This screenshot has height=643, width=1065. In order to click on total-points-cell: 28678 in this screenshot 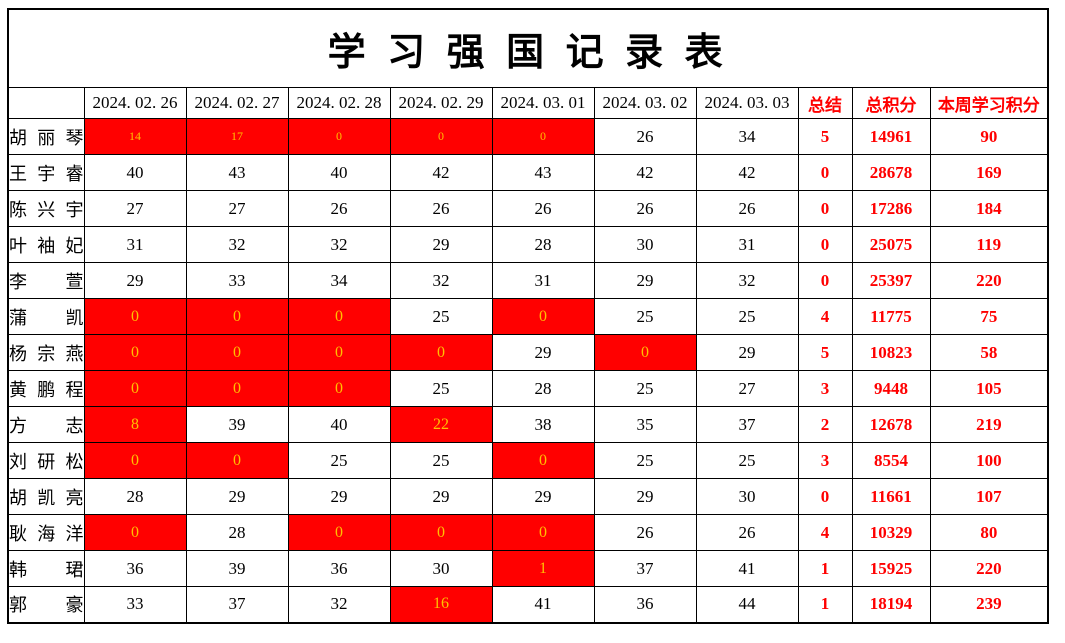, I will do `click(891, 172)`.